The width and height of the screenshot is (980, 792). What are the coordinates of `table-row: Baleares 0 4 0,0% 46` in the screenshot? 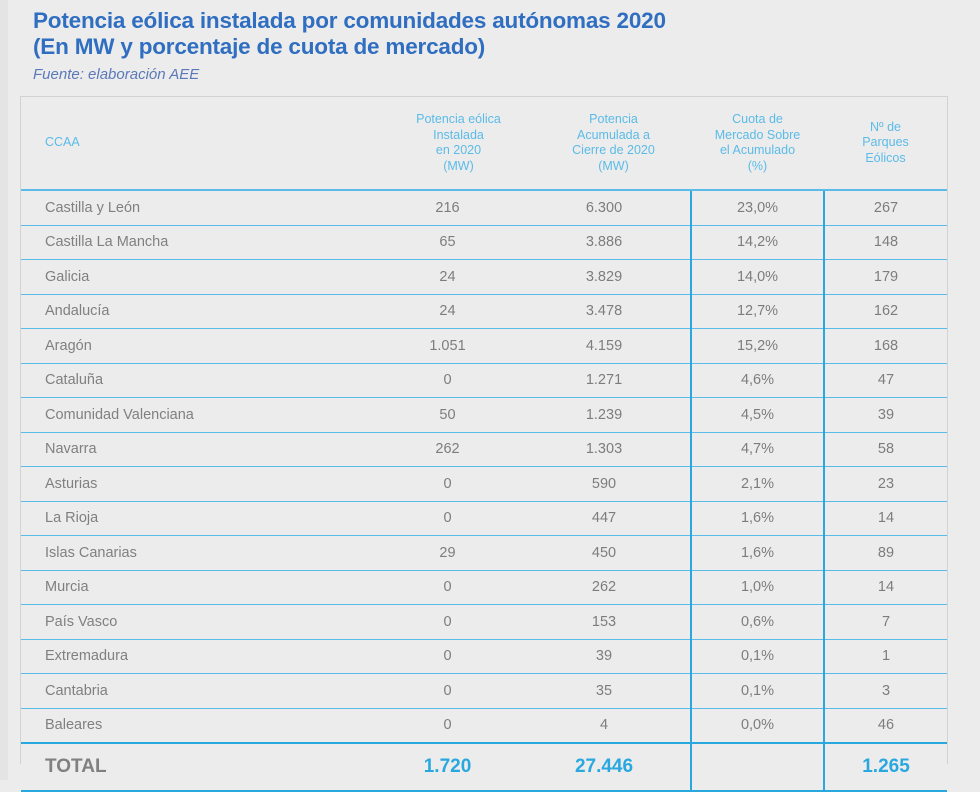 It's located at (484, 726).